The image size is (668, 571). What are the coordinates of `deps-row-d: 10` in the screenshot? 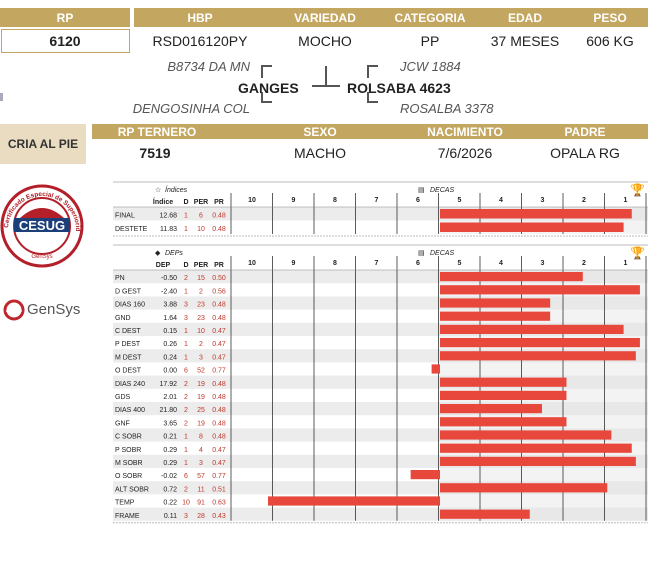 It's located at (186, 503).